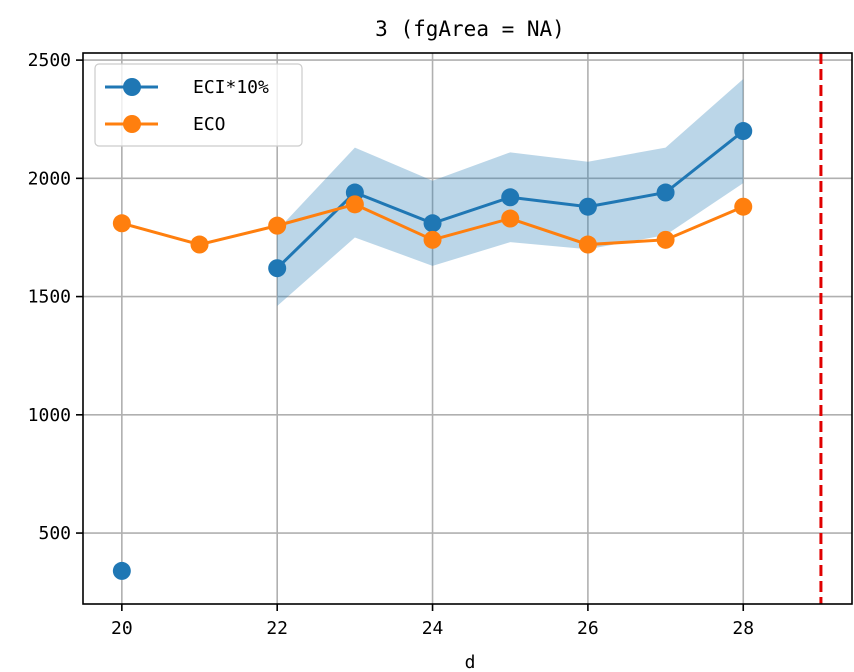 This screenshot has width=854, height=672. What do you see at coordinates (49, 297) in the screenshot?
I see `y-tick-label: 1500` at bounding box center [49, 297].